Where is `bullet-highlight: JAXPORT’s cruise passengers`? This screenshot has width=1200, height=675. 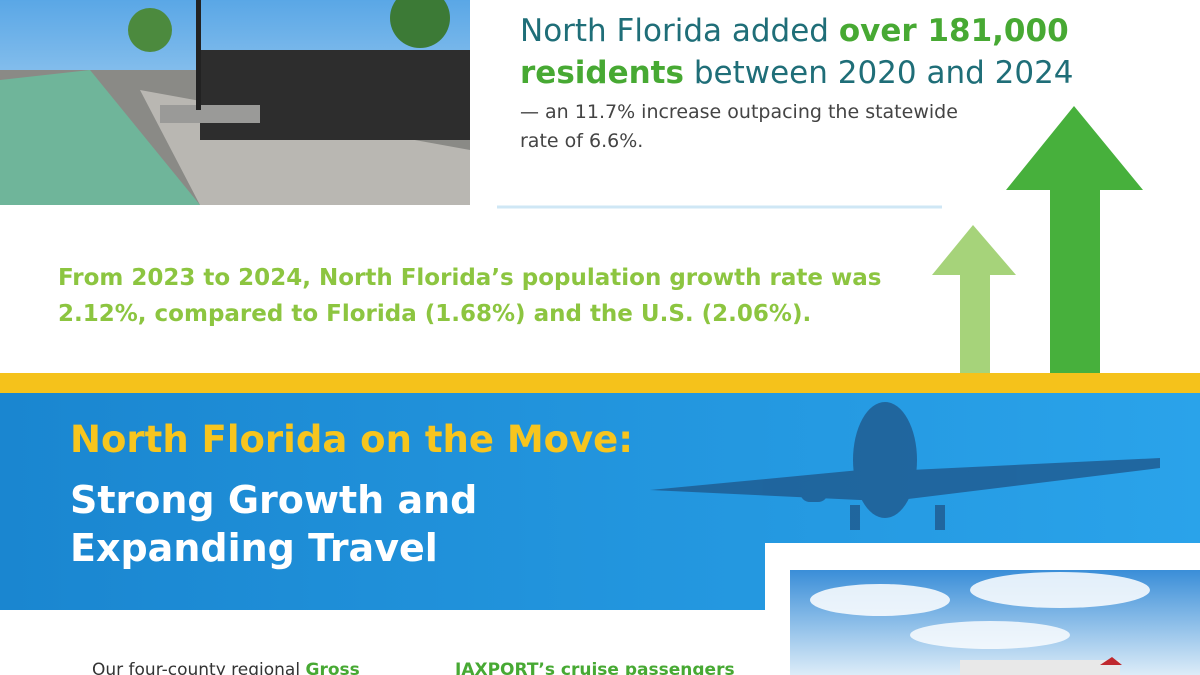
bullet-highlight: JAXPORT’s cruise passengers is located at coordinates (595, 667).